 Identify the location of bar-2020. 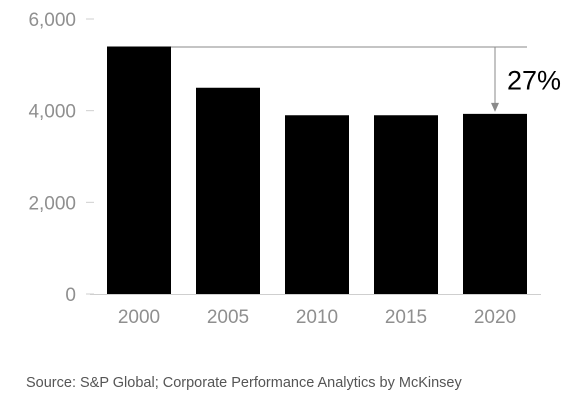
(495, 203).